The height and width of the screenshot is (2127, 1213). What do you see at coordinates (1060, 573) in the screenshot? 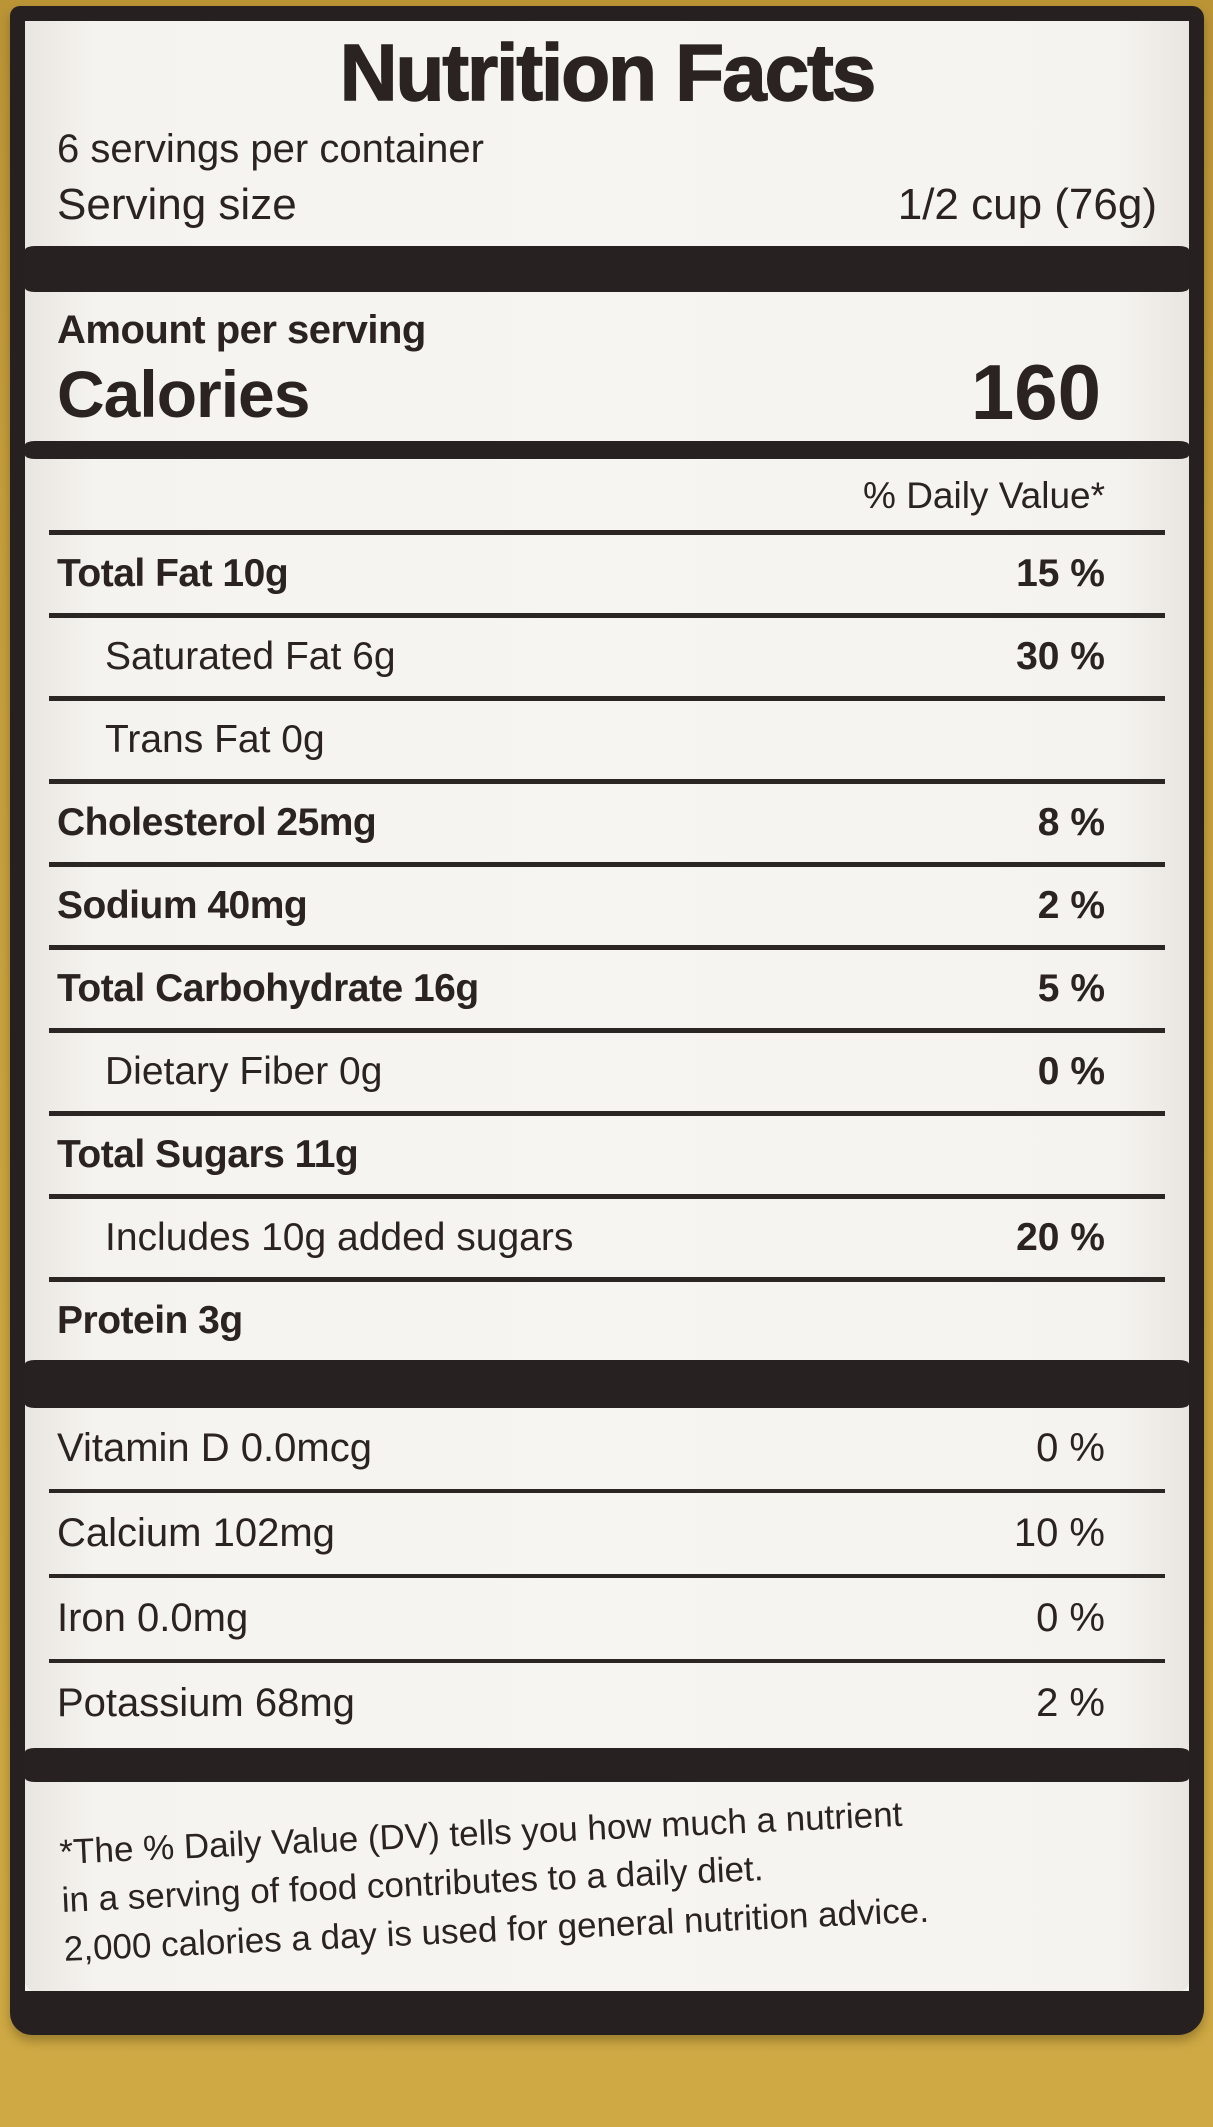
I see `nutrient-daily-value: 15 %` at bounding box center [1060, 573].